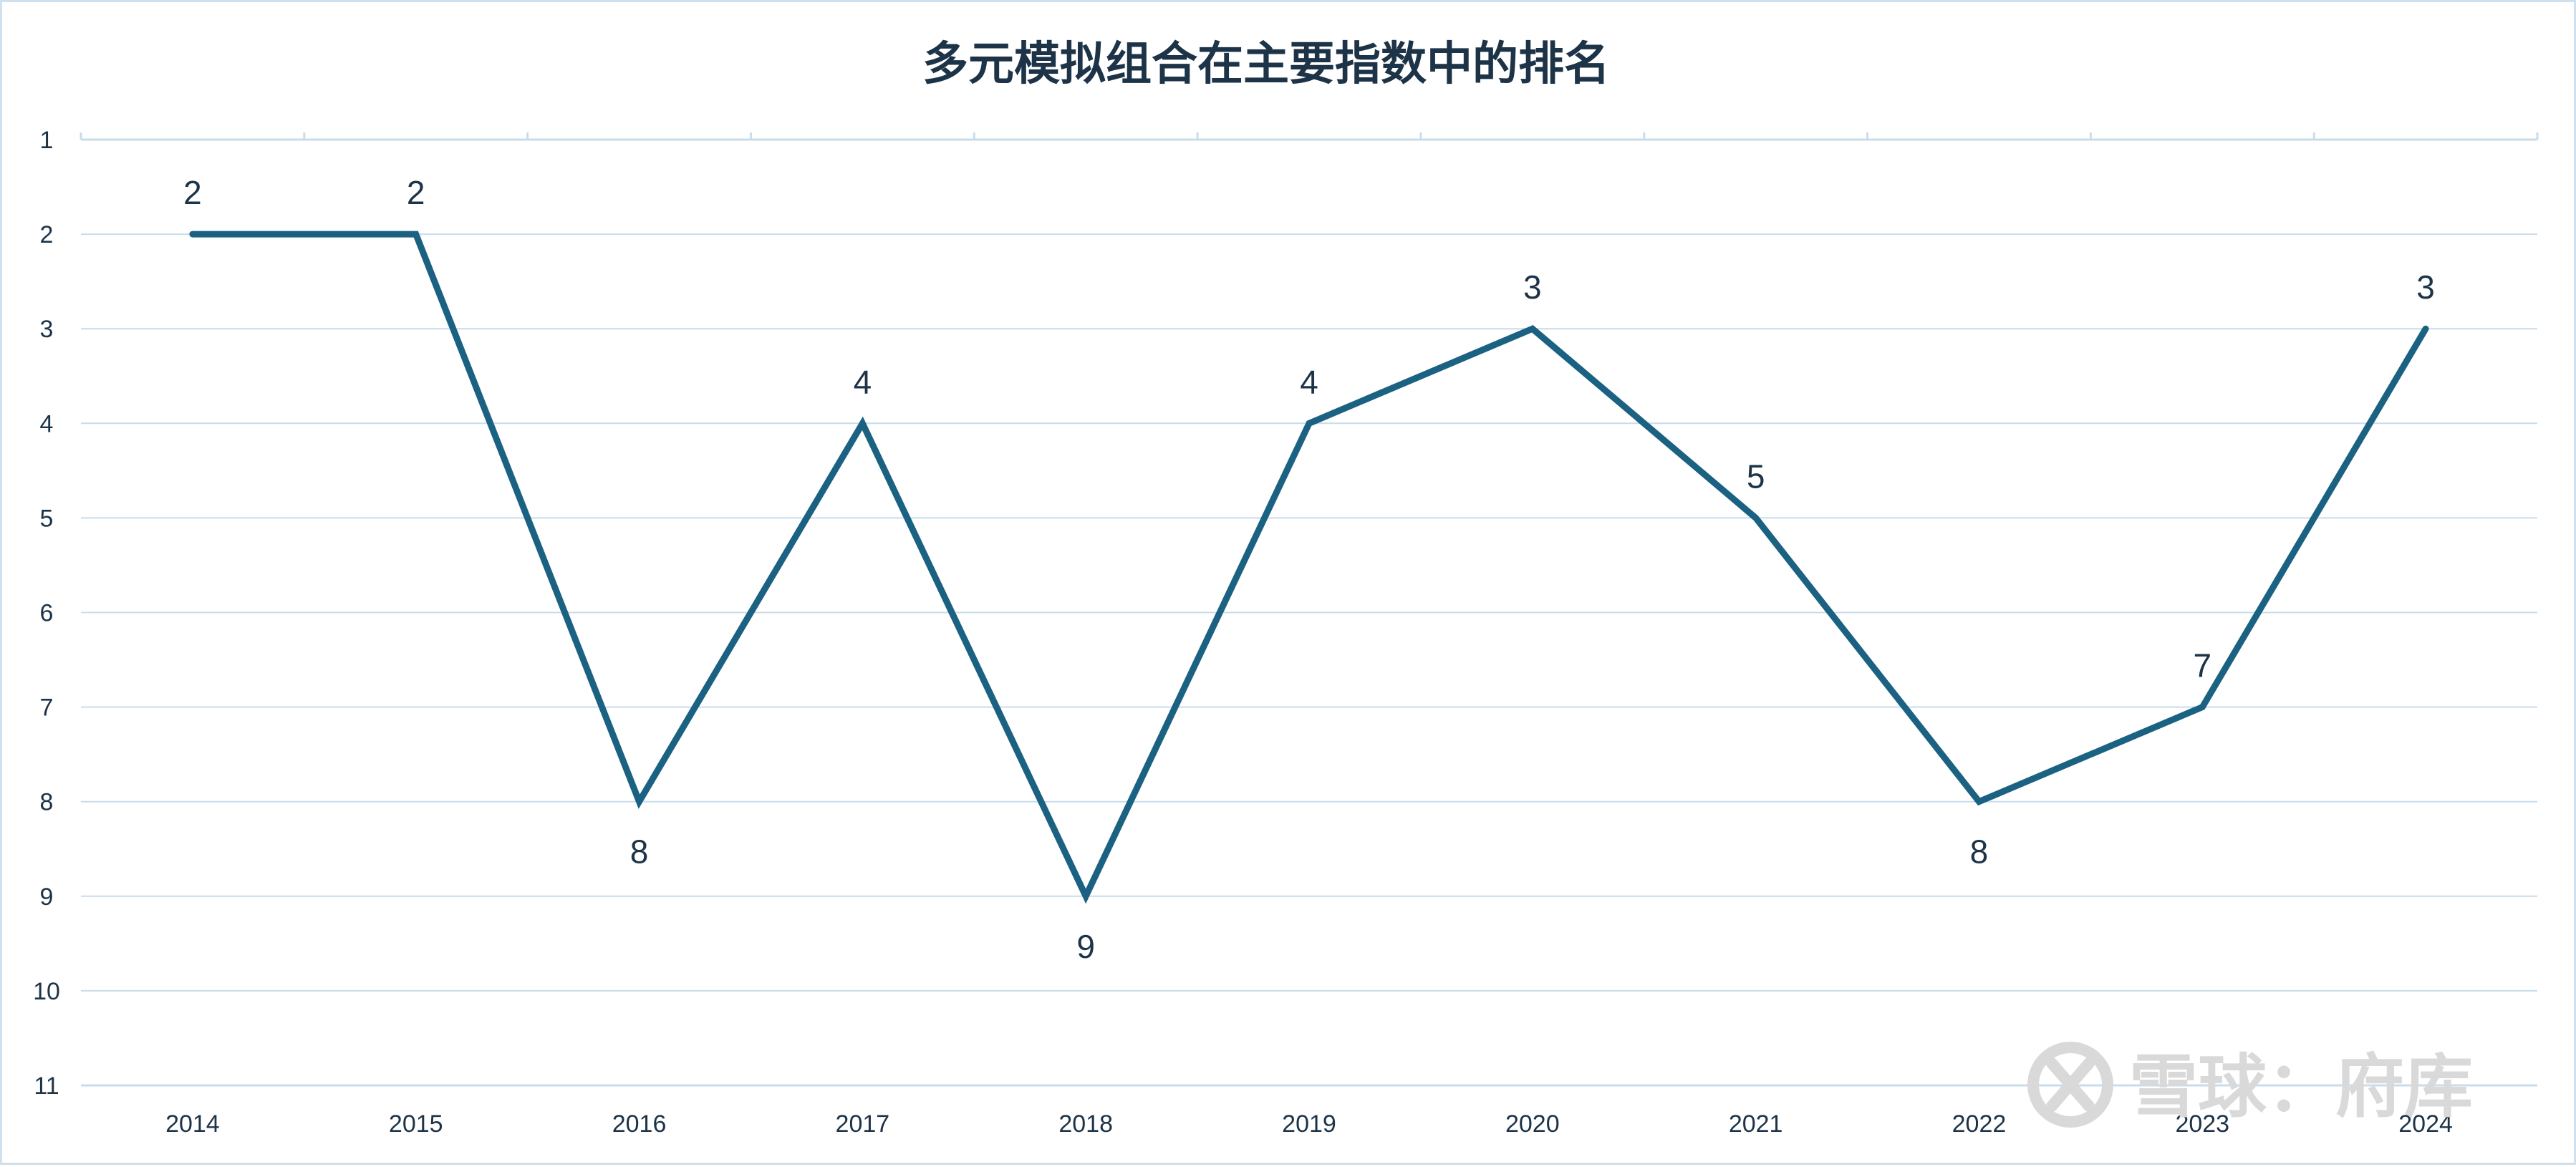 This screenshot has height=1167, width=2576. What do you see at coordinates (1085, 1124) in the screenshot?
I see `x-tick-label: 2018` at bounding box center [1085, 1124].